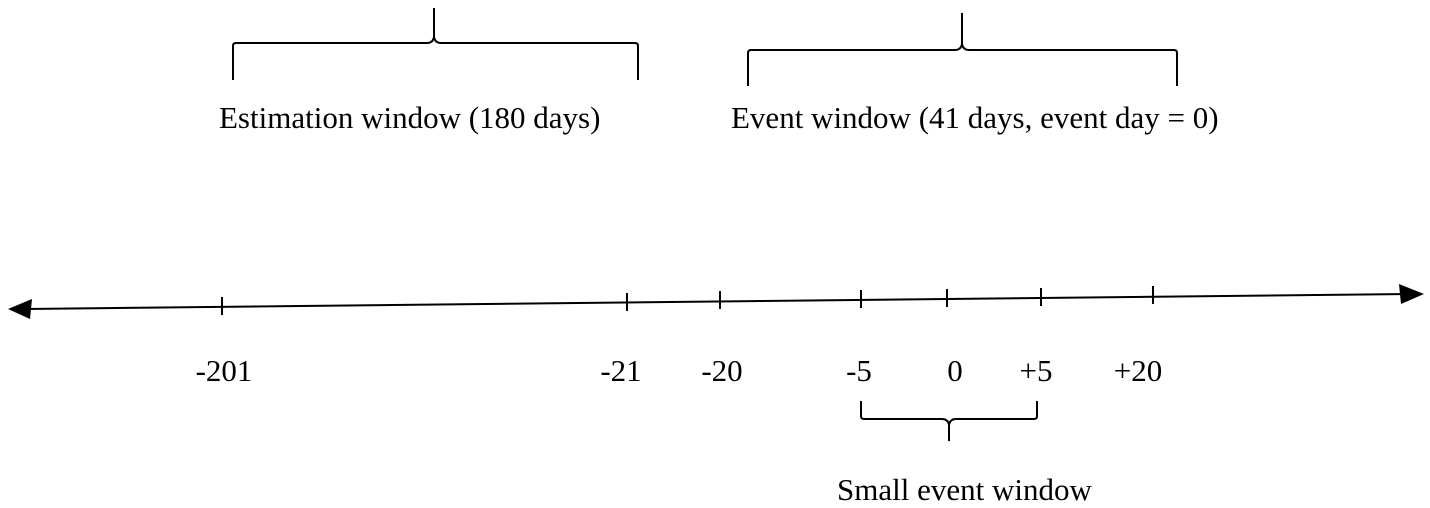  I want to click on tick-label: 0, so click(955, 370).